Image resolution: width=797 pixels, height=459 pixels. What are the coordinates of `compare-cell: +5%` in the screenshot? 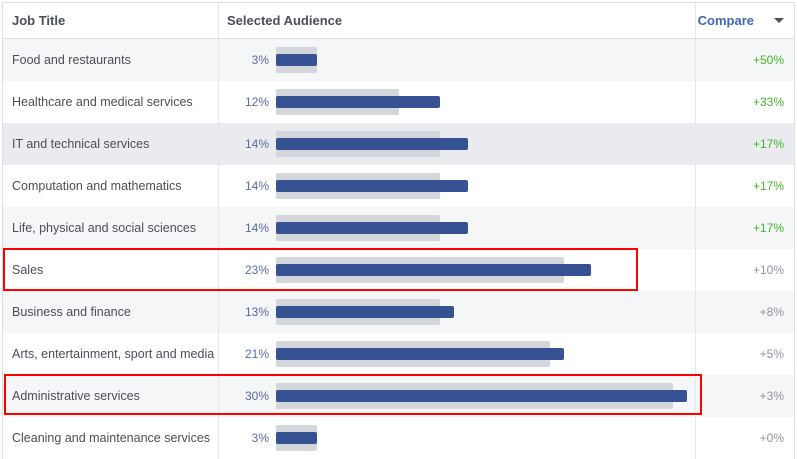 It's located at (745, 354).